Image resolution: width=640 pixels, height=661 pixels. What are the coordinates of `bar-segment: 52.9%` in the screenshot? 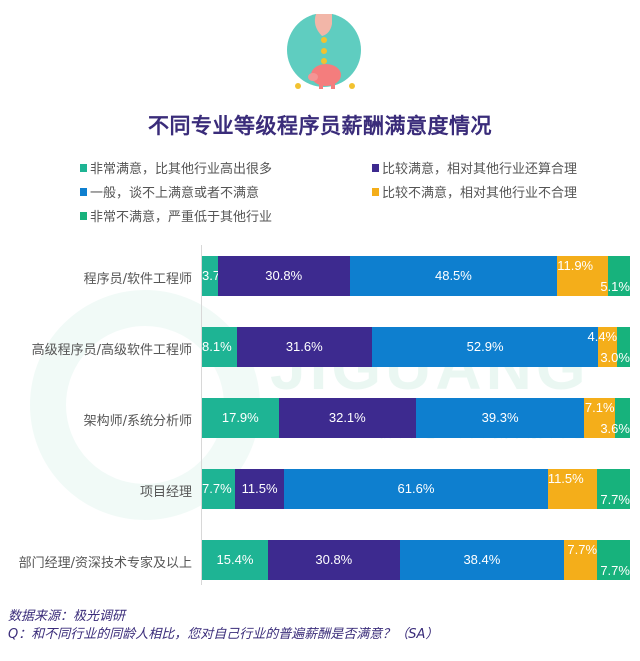 It's located at (485, 347).